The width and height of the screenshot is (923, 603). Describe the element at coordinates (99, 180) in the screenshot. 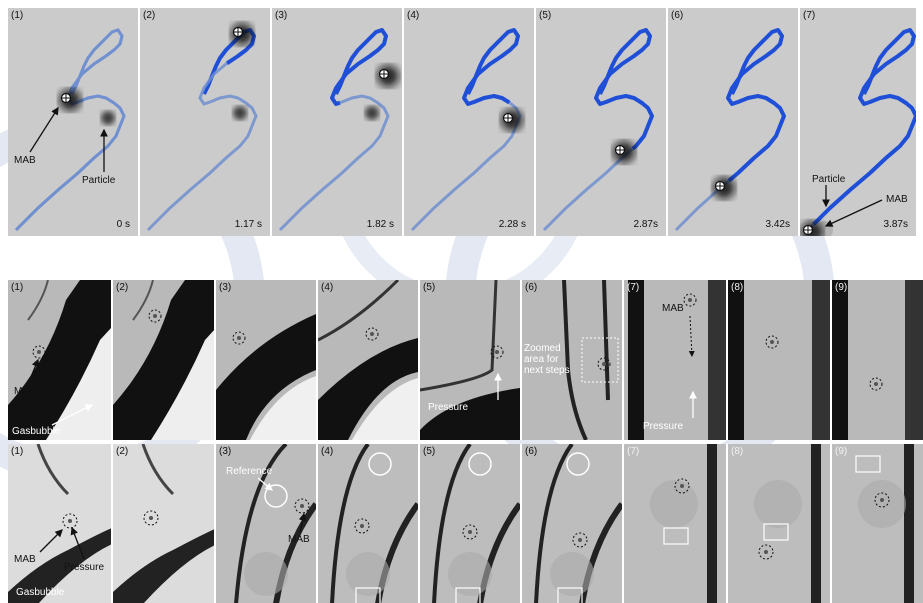

I see `label-particle-top-1: Particle` at that location.